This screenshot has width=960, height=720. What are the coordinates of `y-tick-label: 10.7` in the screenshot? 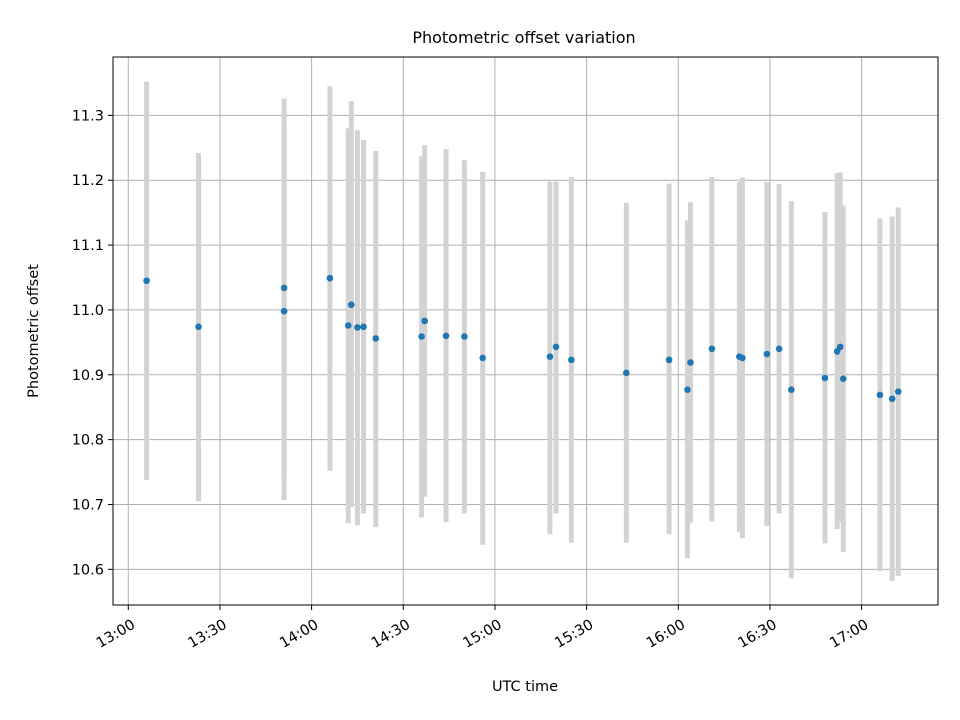 It's located at (88, 505).